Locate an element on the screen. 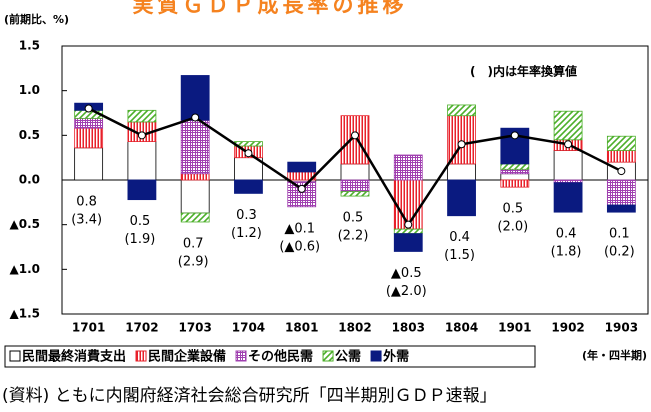 This screenshot has height=412, width=651. legend-box is located at coordinates (270, 356).